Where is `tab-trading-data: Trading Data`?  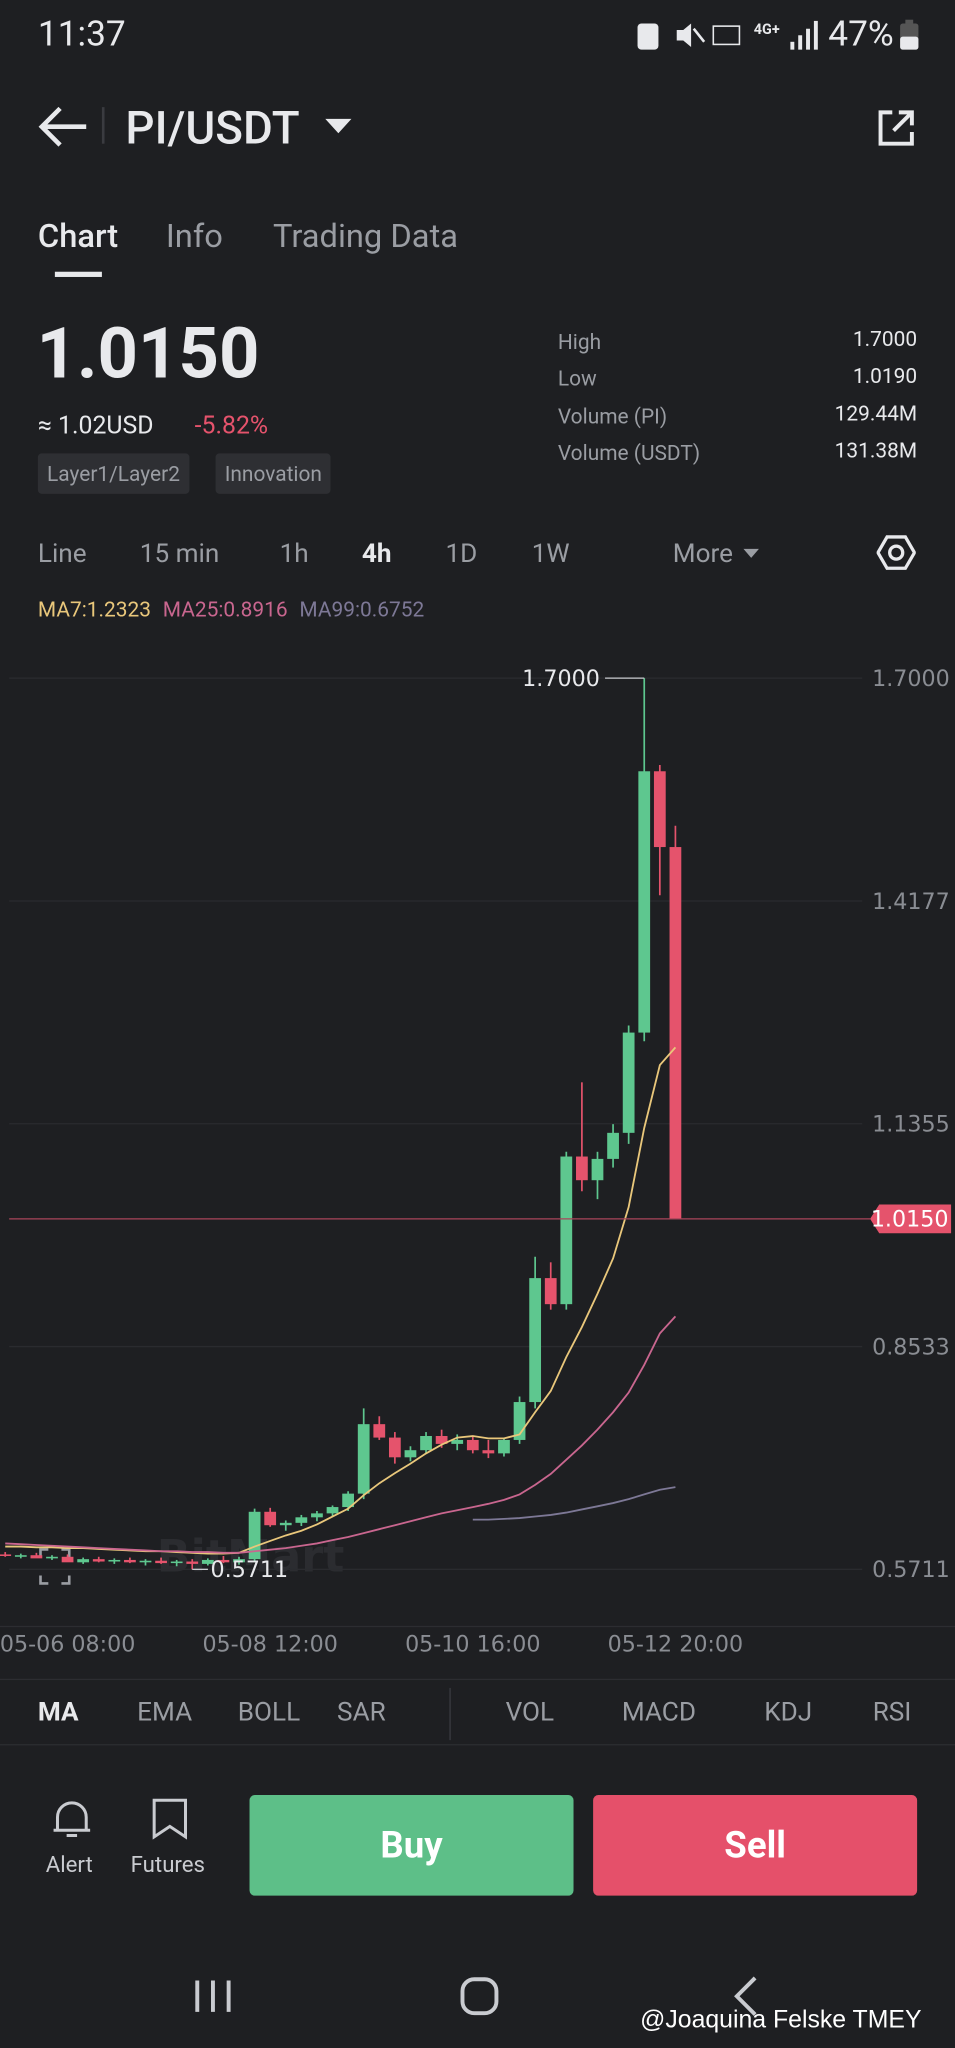 tab-trading-data: Trading Data is located at coordinates (366, 237).